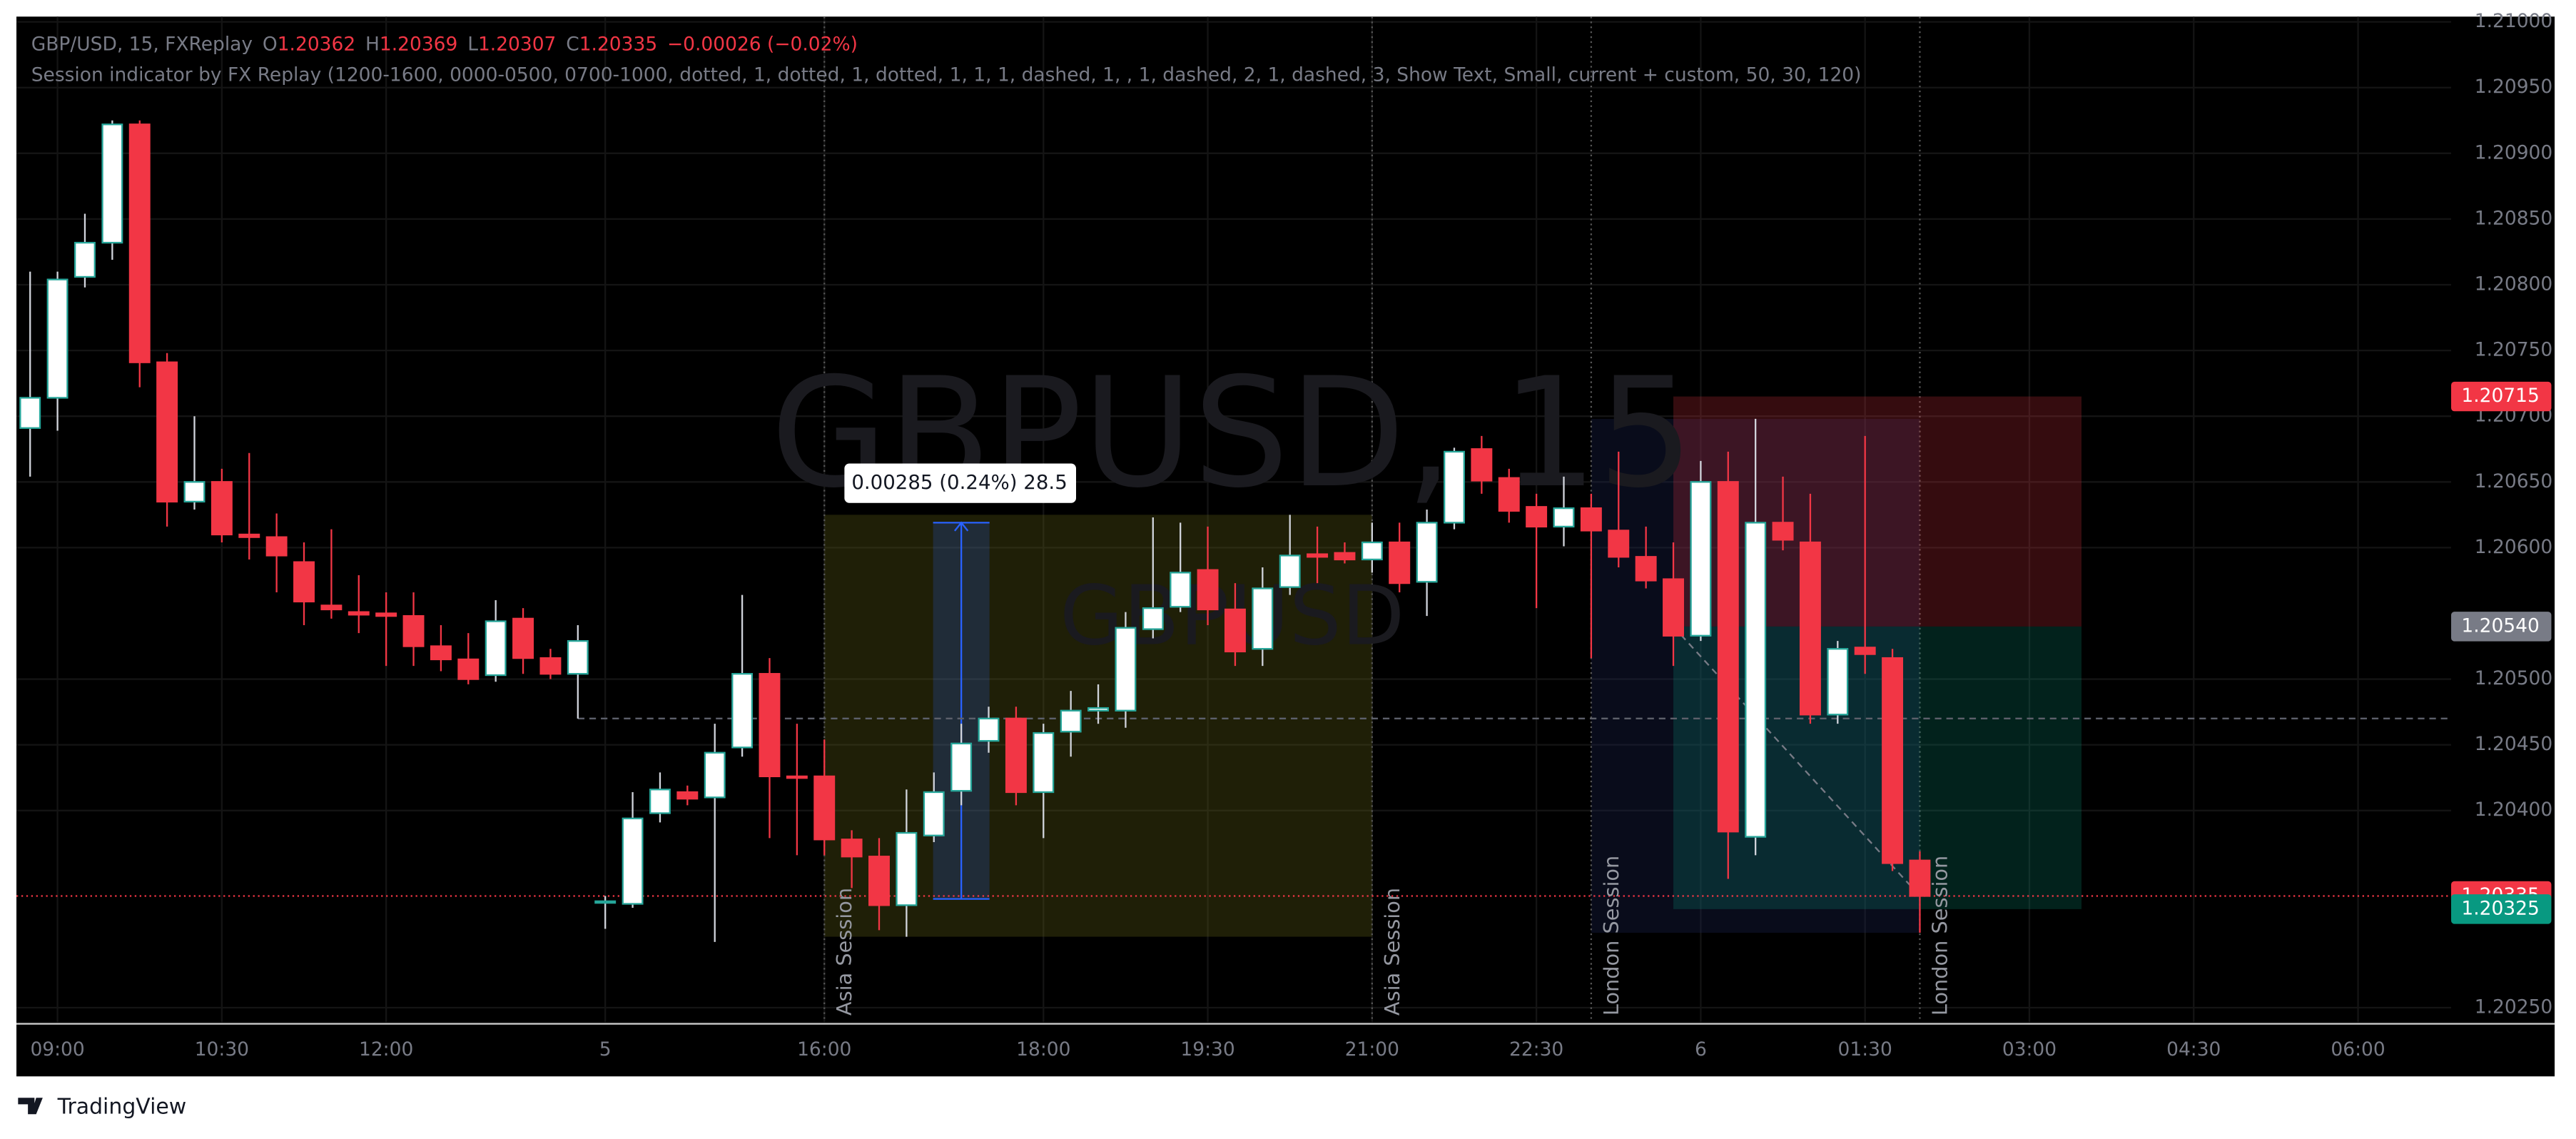  I want to click on session-label: Asia Session, so click(1392, 952).